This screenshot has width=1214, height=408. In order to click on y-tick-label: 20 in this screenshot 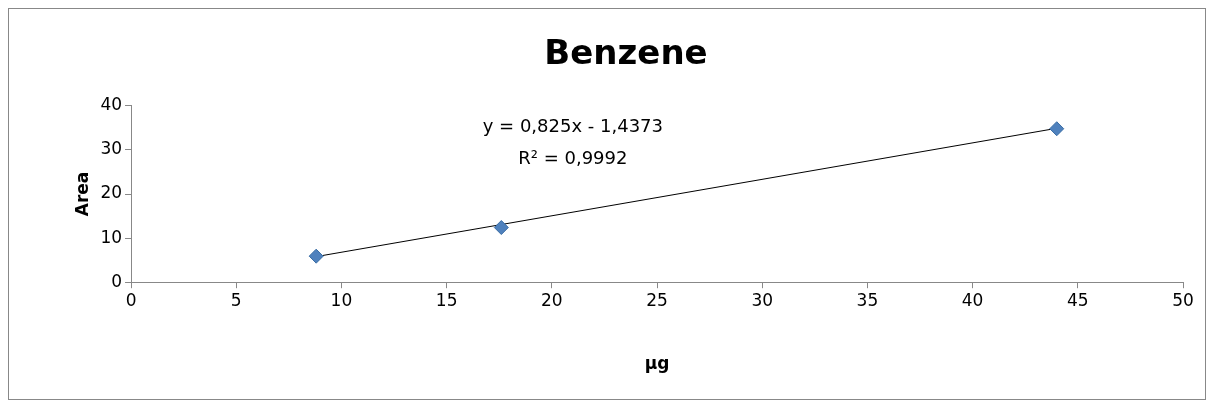, I will do `click(111, 192)`.